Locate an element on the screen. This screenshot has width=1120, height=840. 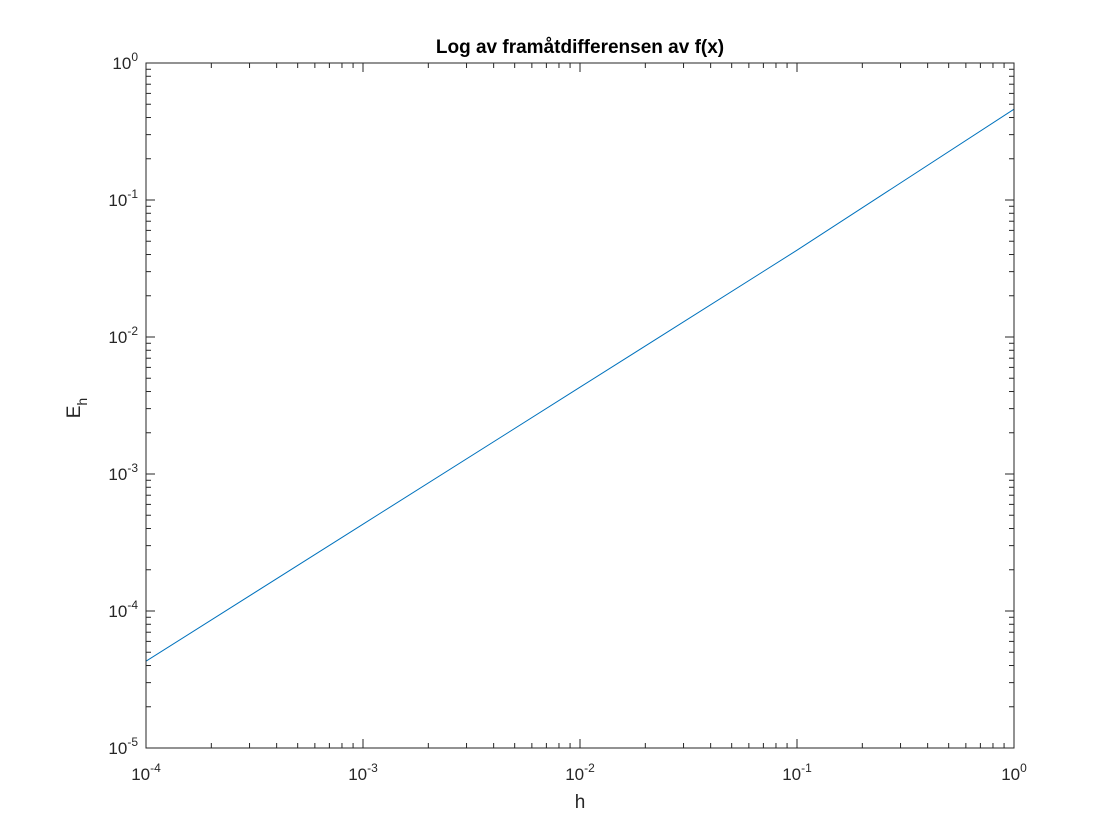
x-tick-labels: 10⁻⁴ 10⁻³ 10⁻² 10⁻¹ 10⁰ is located at coordinates (579, 772).